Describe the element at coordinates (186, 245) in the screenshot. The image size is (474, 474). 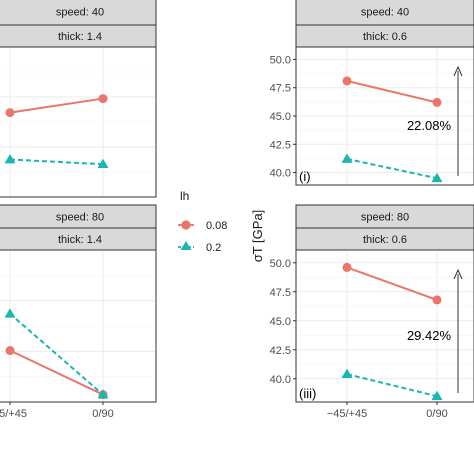
I see `legend-key-triangle` at that location.